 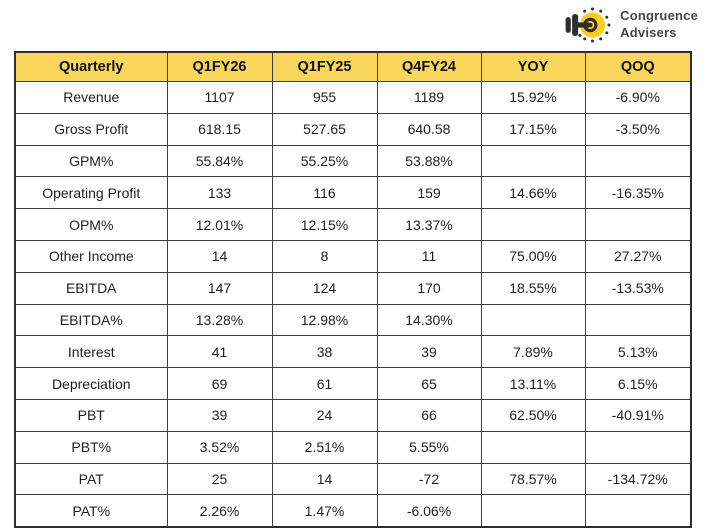 What do you see at coordinates (429, 256) in the screenshot?
I see `value-cell: 11` at bounding box center [429, 256].